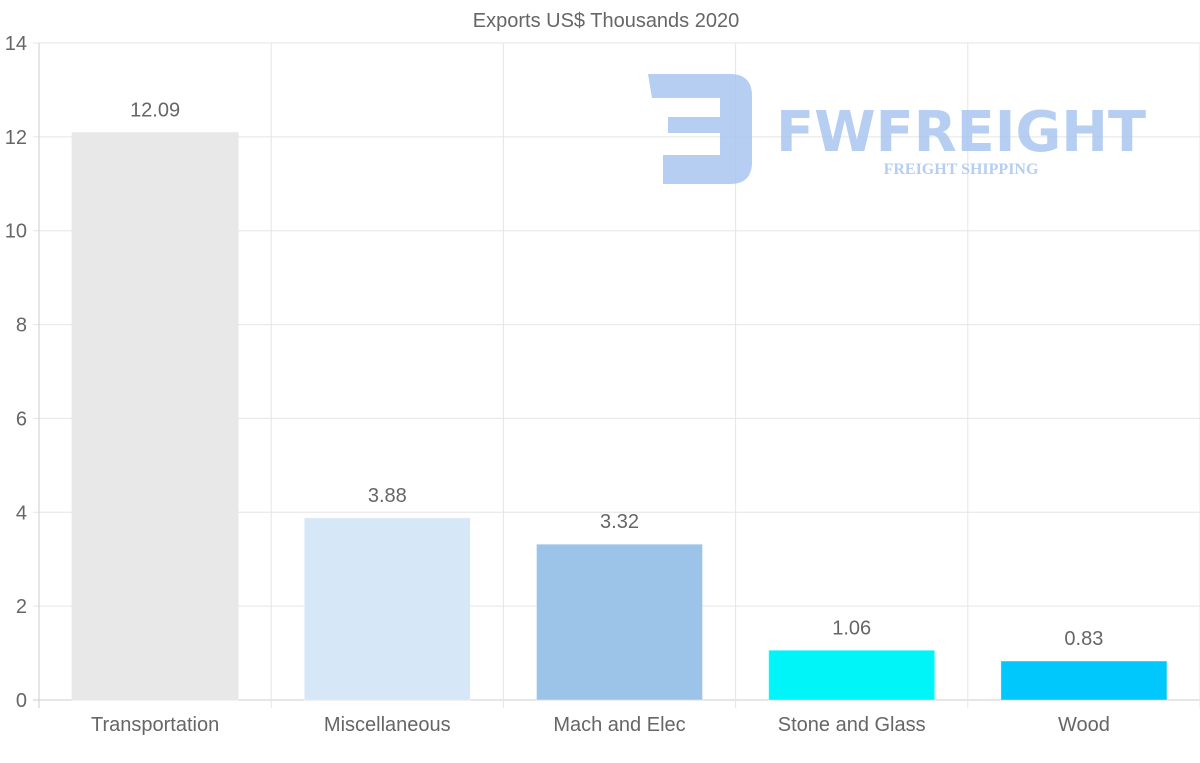  What do you see at coordinates (619, 725) in the screenshot?
I see `x-tick-label: Mach and Elec` at bounding box center [619, 725].